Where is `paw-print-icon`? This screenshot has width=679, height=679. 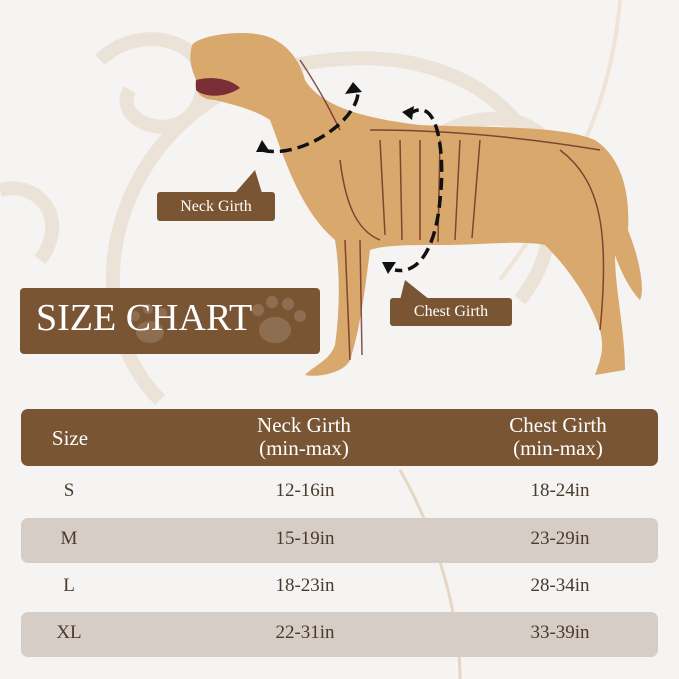
paw-print-icon is located at coordinates (218, 319).